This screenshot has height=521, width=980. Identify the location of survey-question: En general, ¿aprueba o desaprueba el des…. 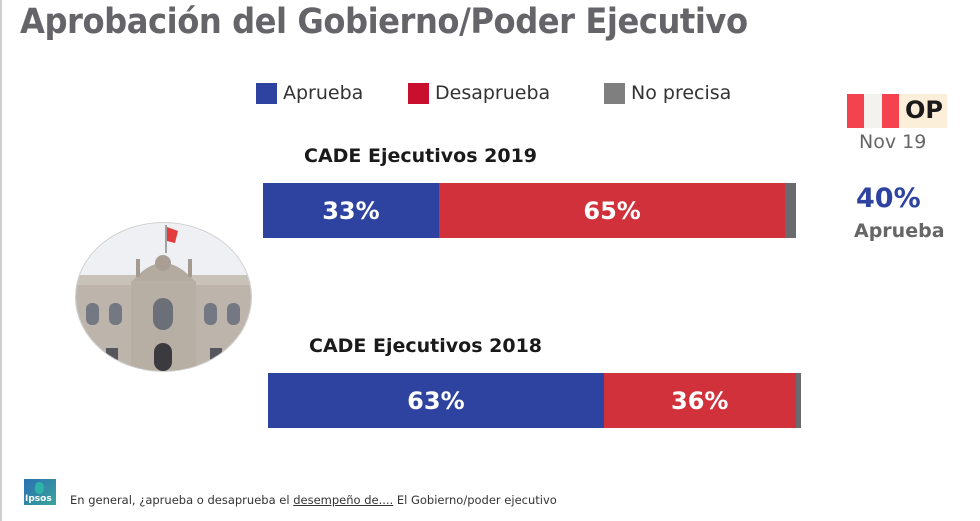
(313, 500).